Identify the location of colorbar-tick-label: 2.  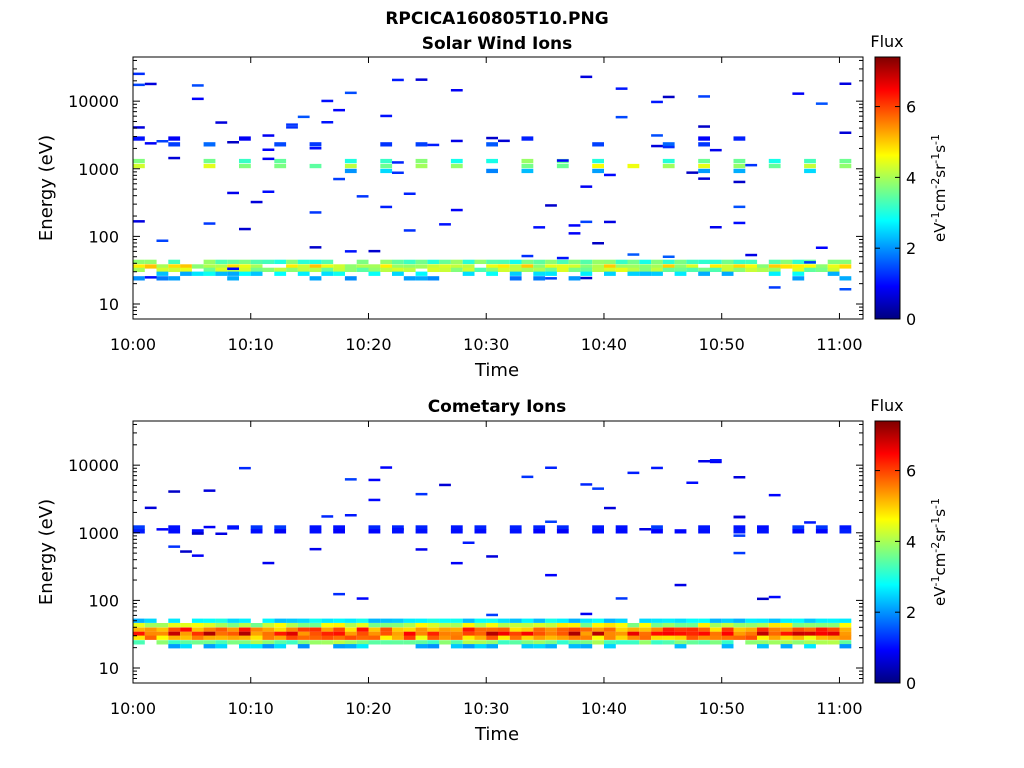
(911, 248).